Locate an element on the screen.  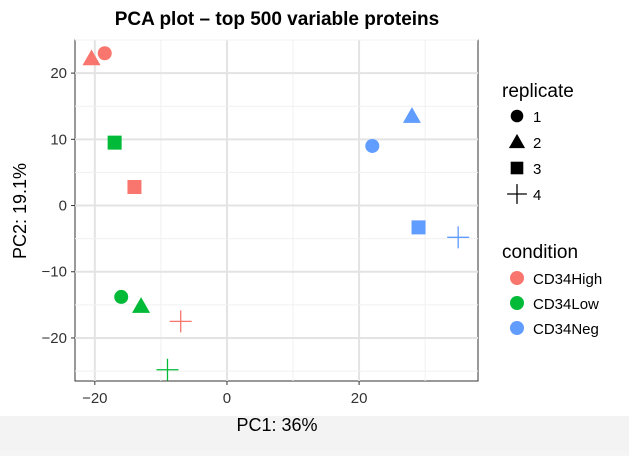
legend-condition-title: condition is located at coordinates (540, 252).